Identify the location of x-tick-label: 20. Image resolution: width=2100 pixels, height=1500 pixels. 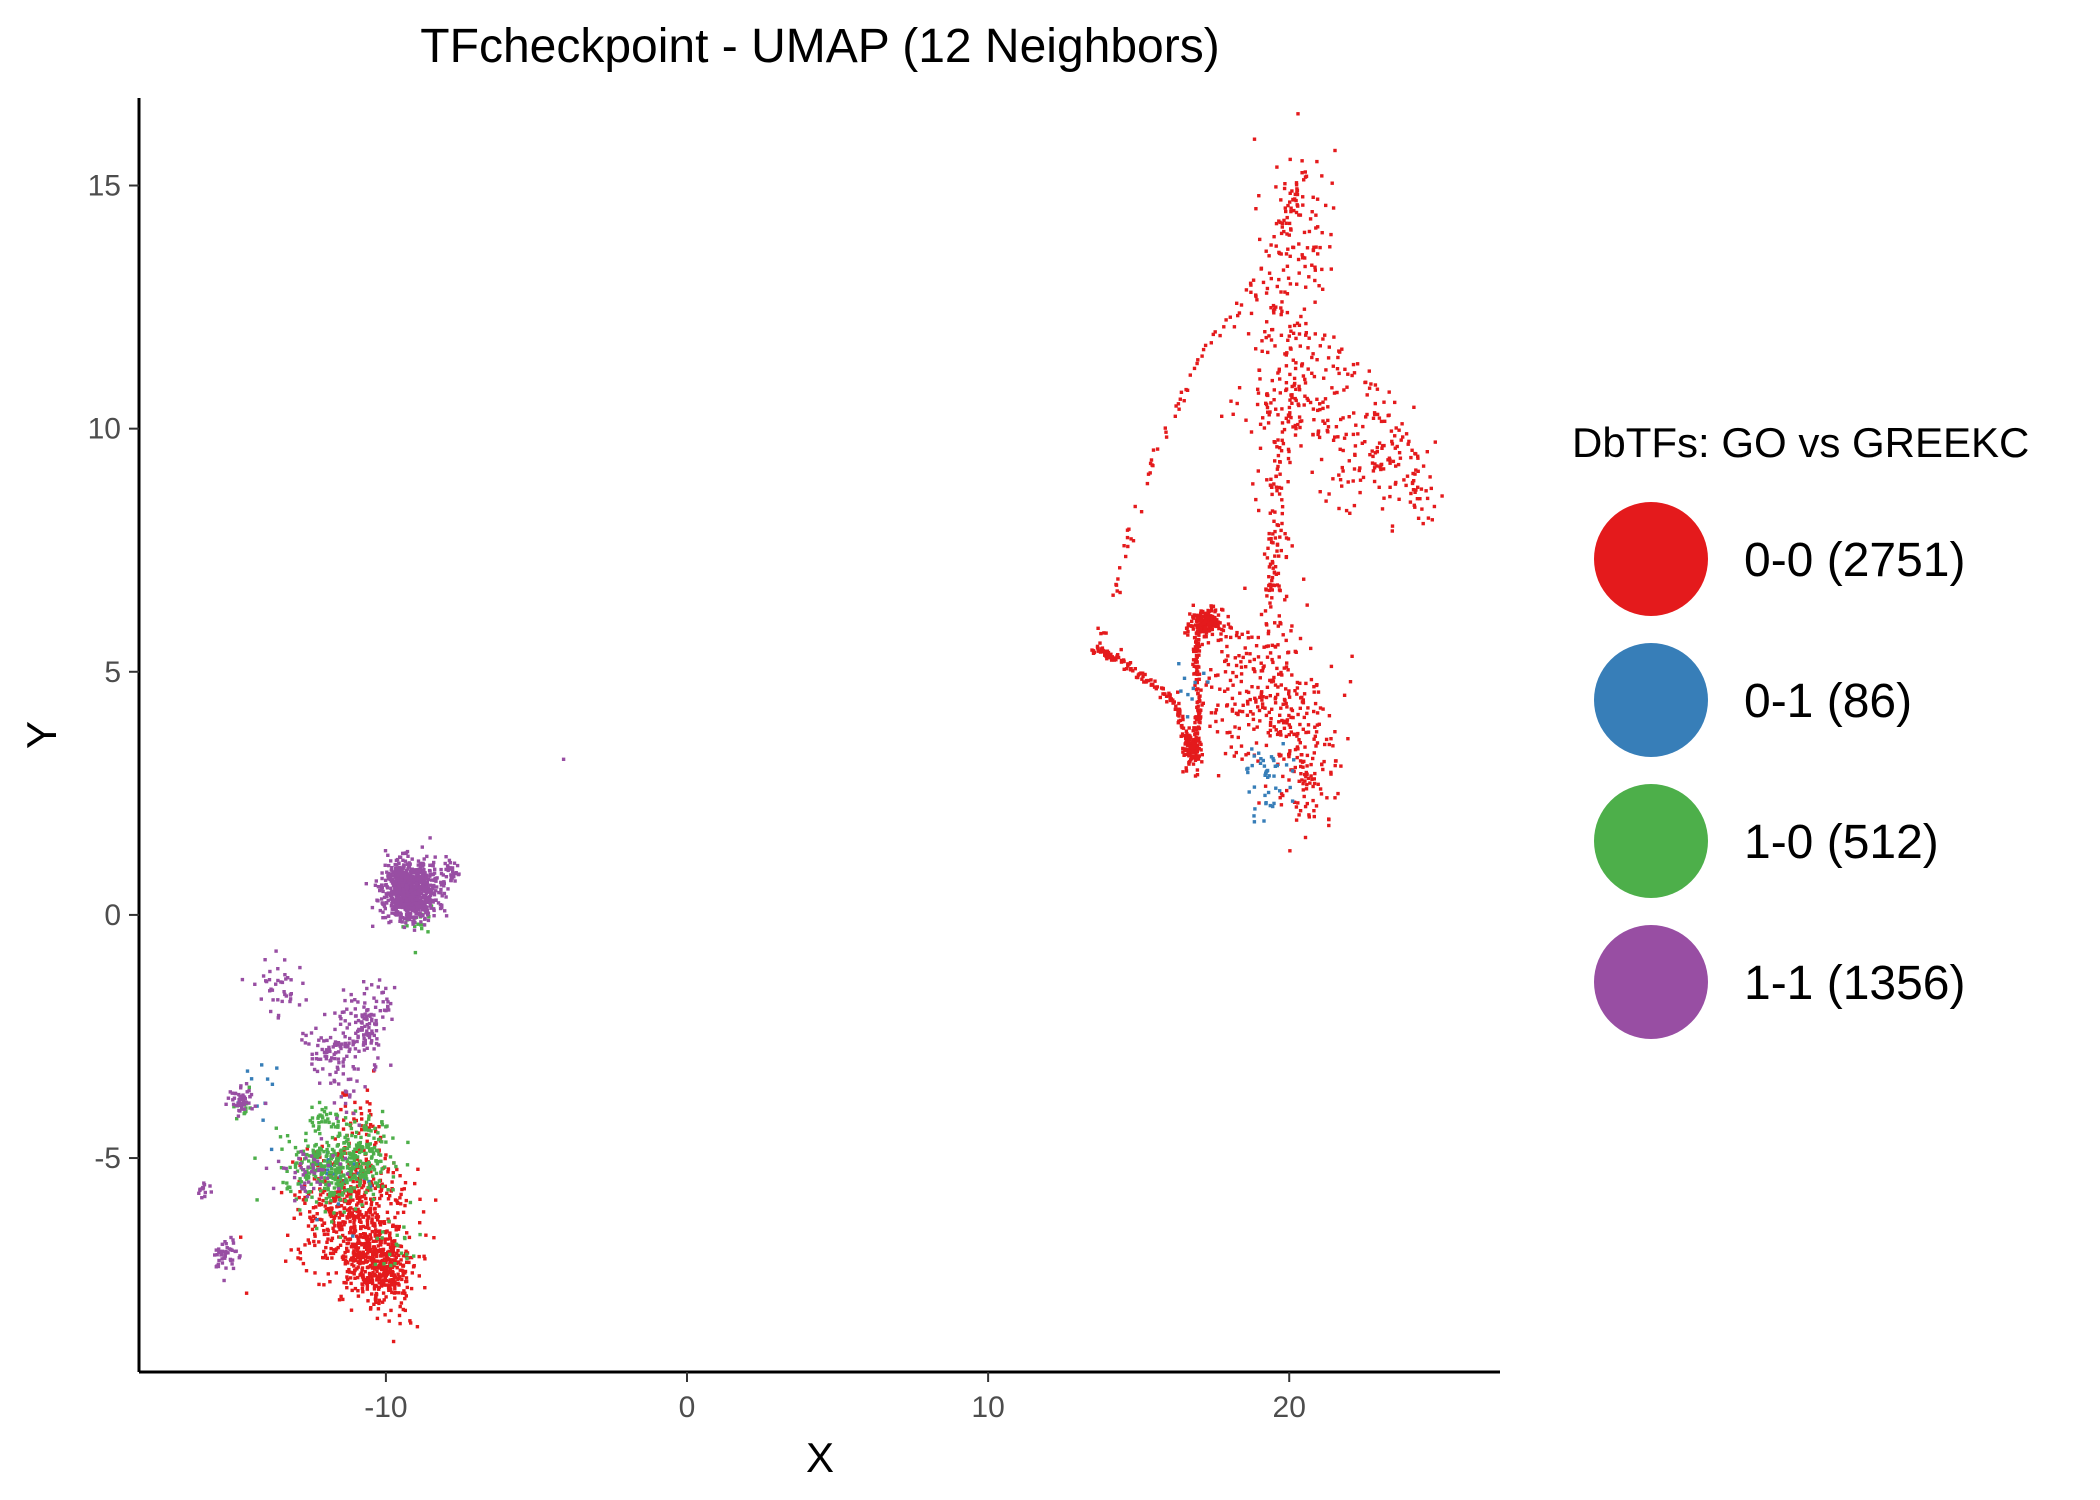
(1289, 1407).